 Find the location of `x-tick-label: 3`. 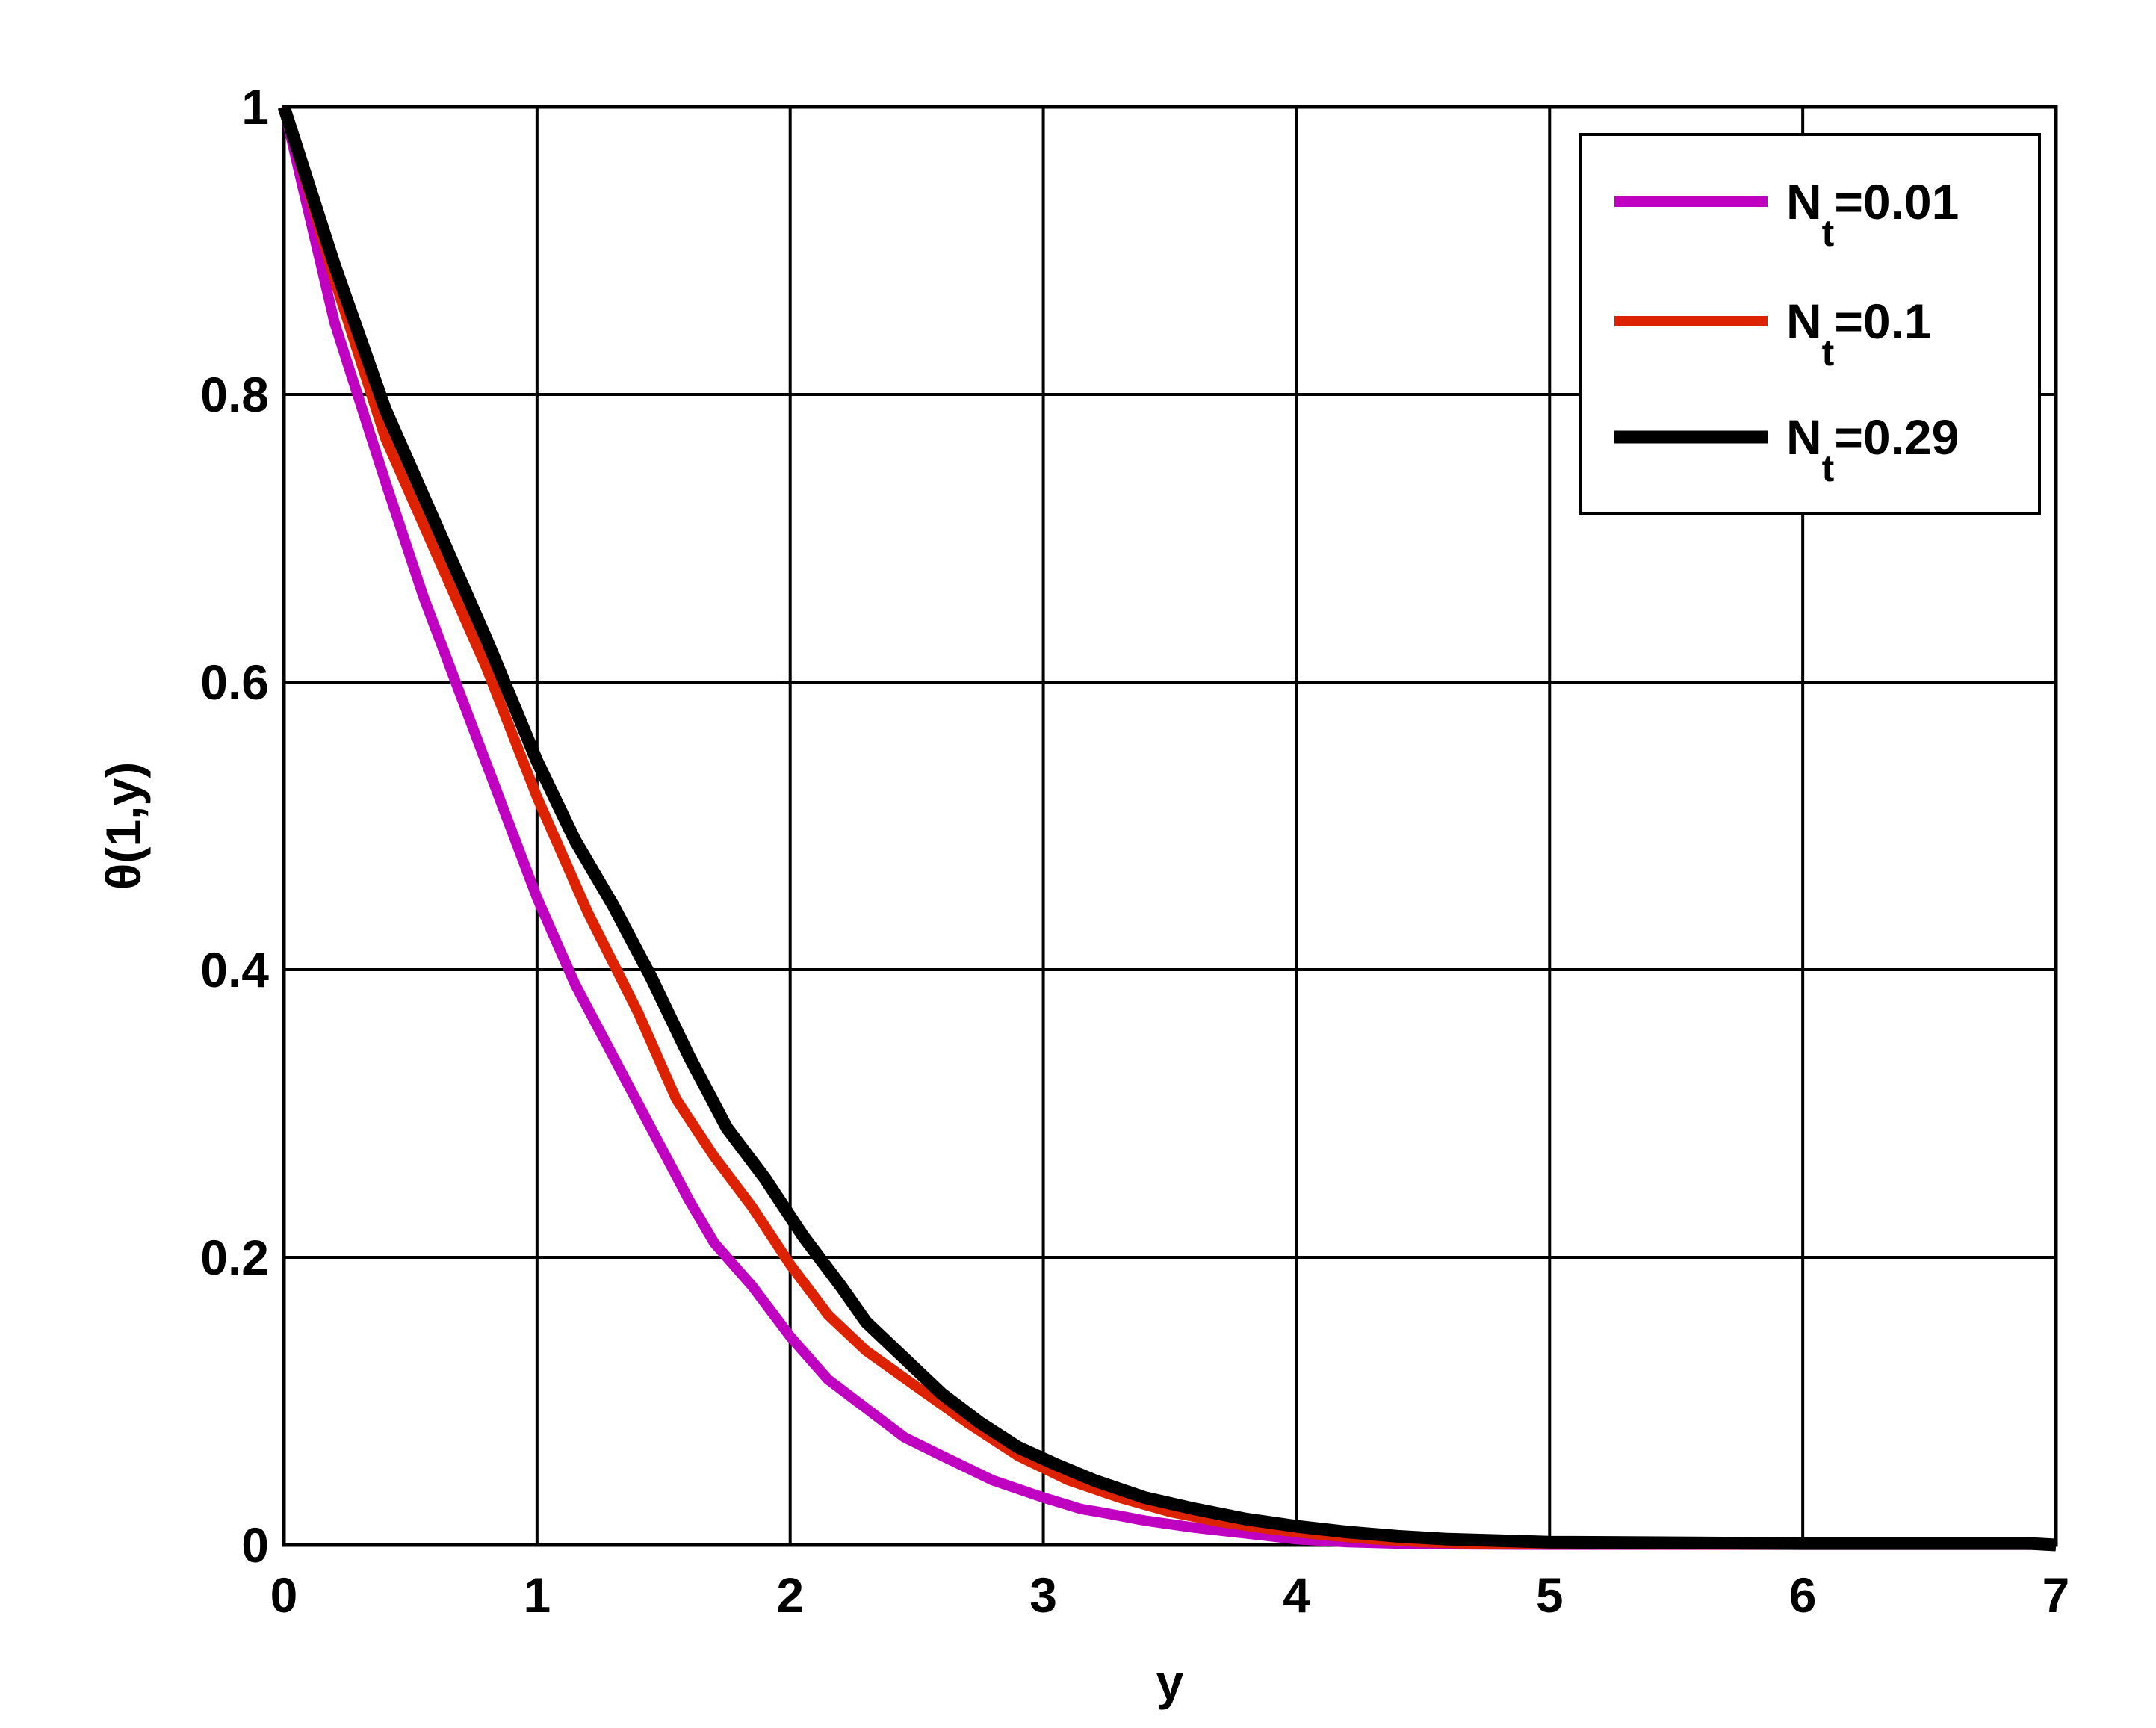

x-tick-label: 3 is located at coordinates (1043, 1595).